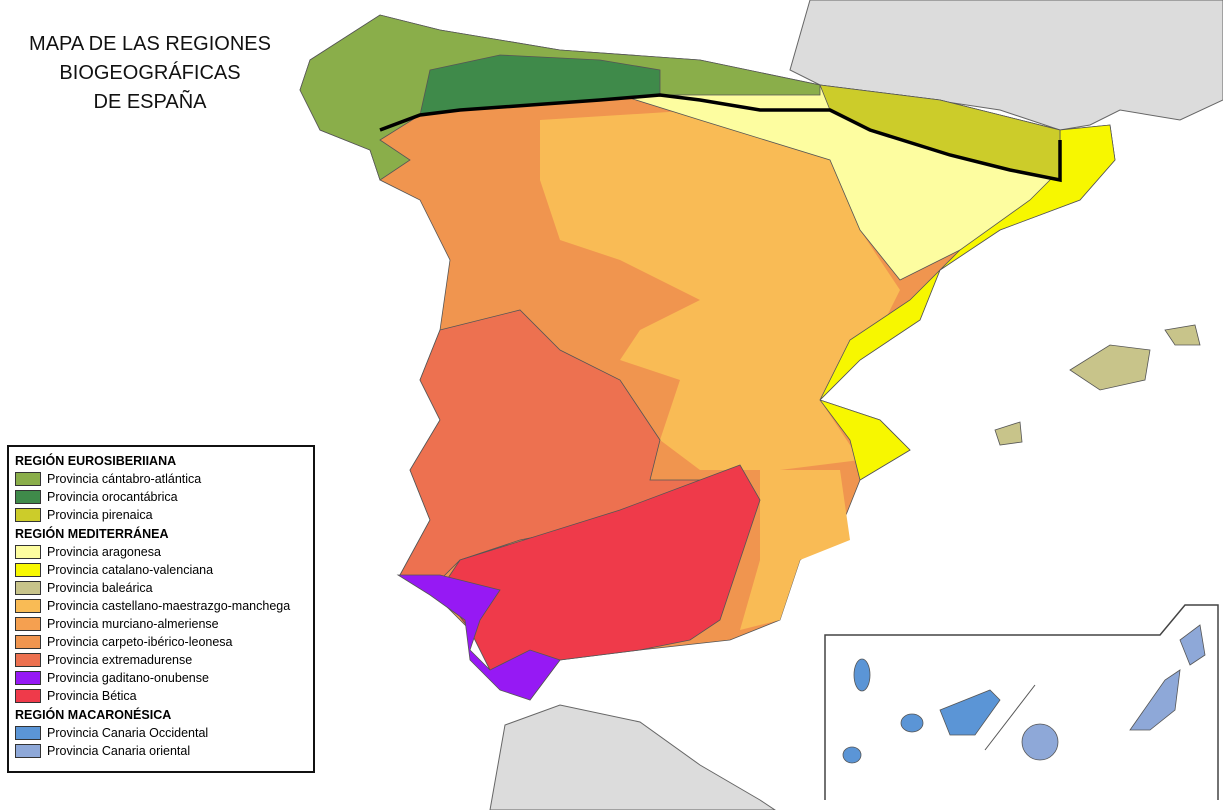 Image resolution: width=1223 pixels, height=810 pixels. I want to click on legend-item: Provincia gaditano-onubense, so click(161, 678).